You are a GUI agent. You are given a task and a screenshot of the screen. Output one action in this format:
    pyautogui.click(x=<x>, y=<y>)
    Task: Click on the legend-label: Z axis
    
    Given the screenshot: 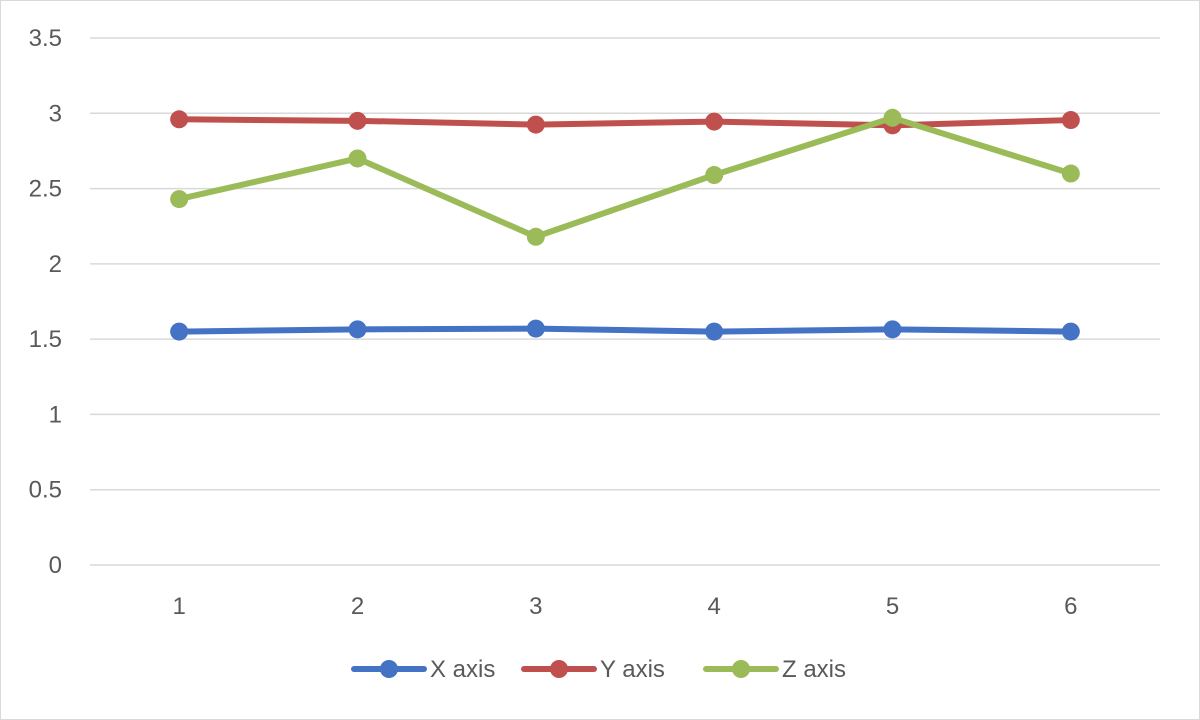 What is the action you would take?
    pyautogui.click(x=814, y=669)
    